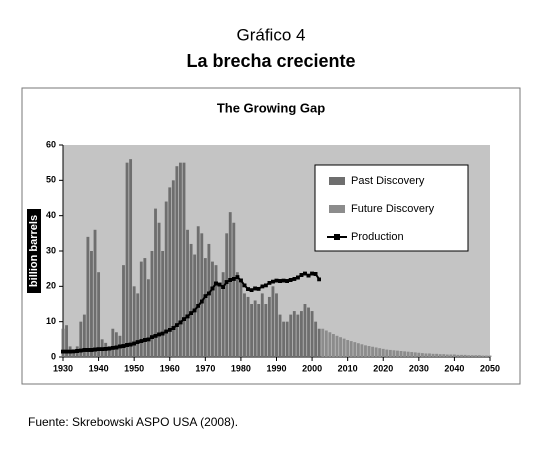 The width and height of the screenshot is (542, 456). What do you see at coordinates (51, 180) in the screenshot?
I see `y-tick-label: 50` at bounding box center [51, 180].